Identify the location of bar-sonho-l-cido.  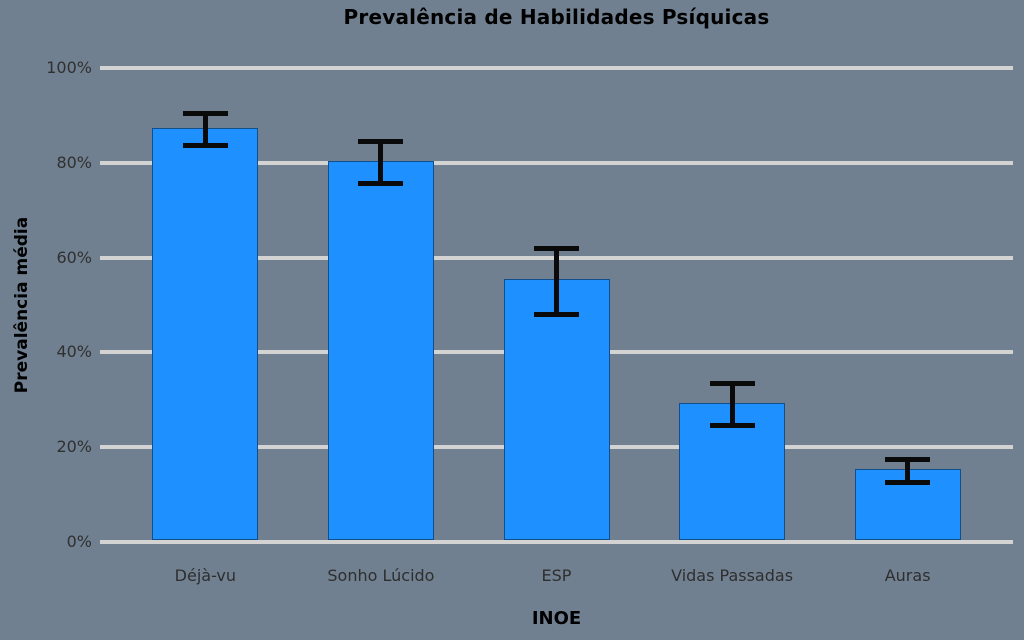
(380, 350).